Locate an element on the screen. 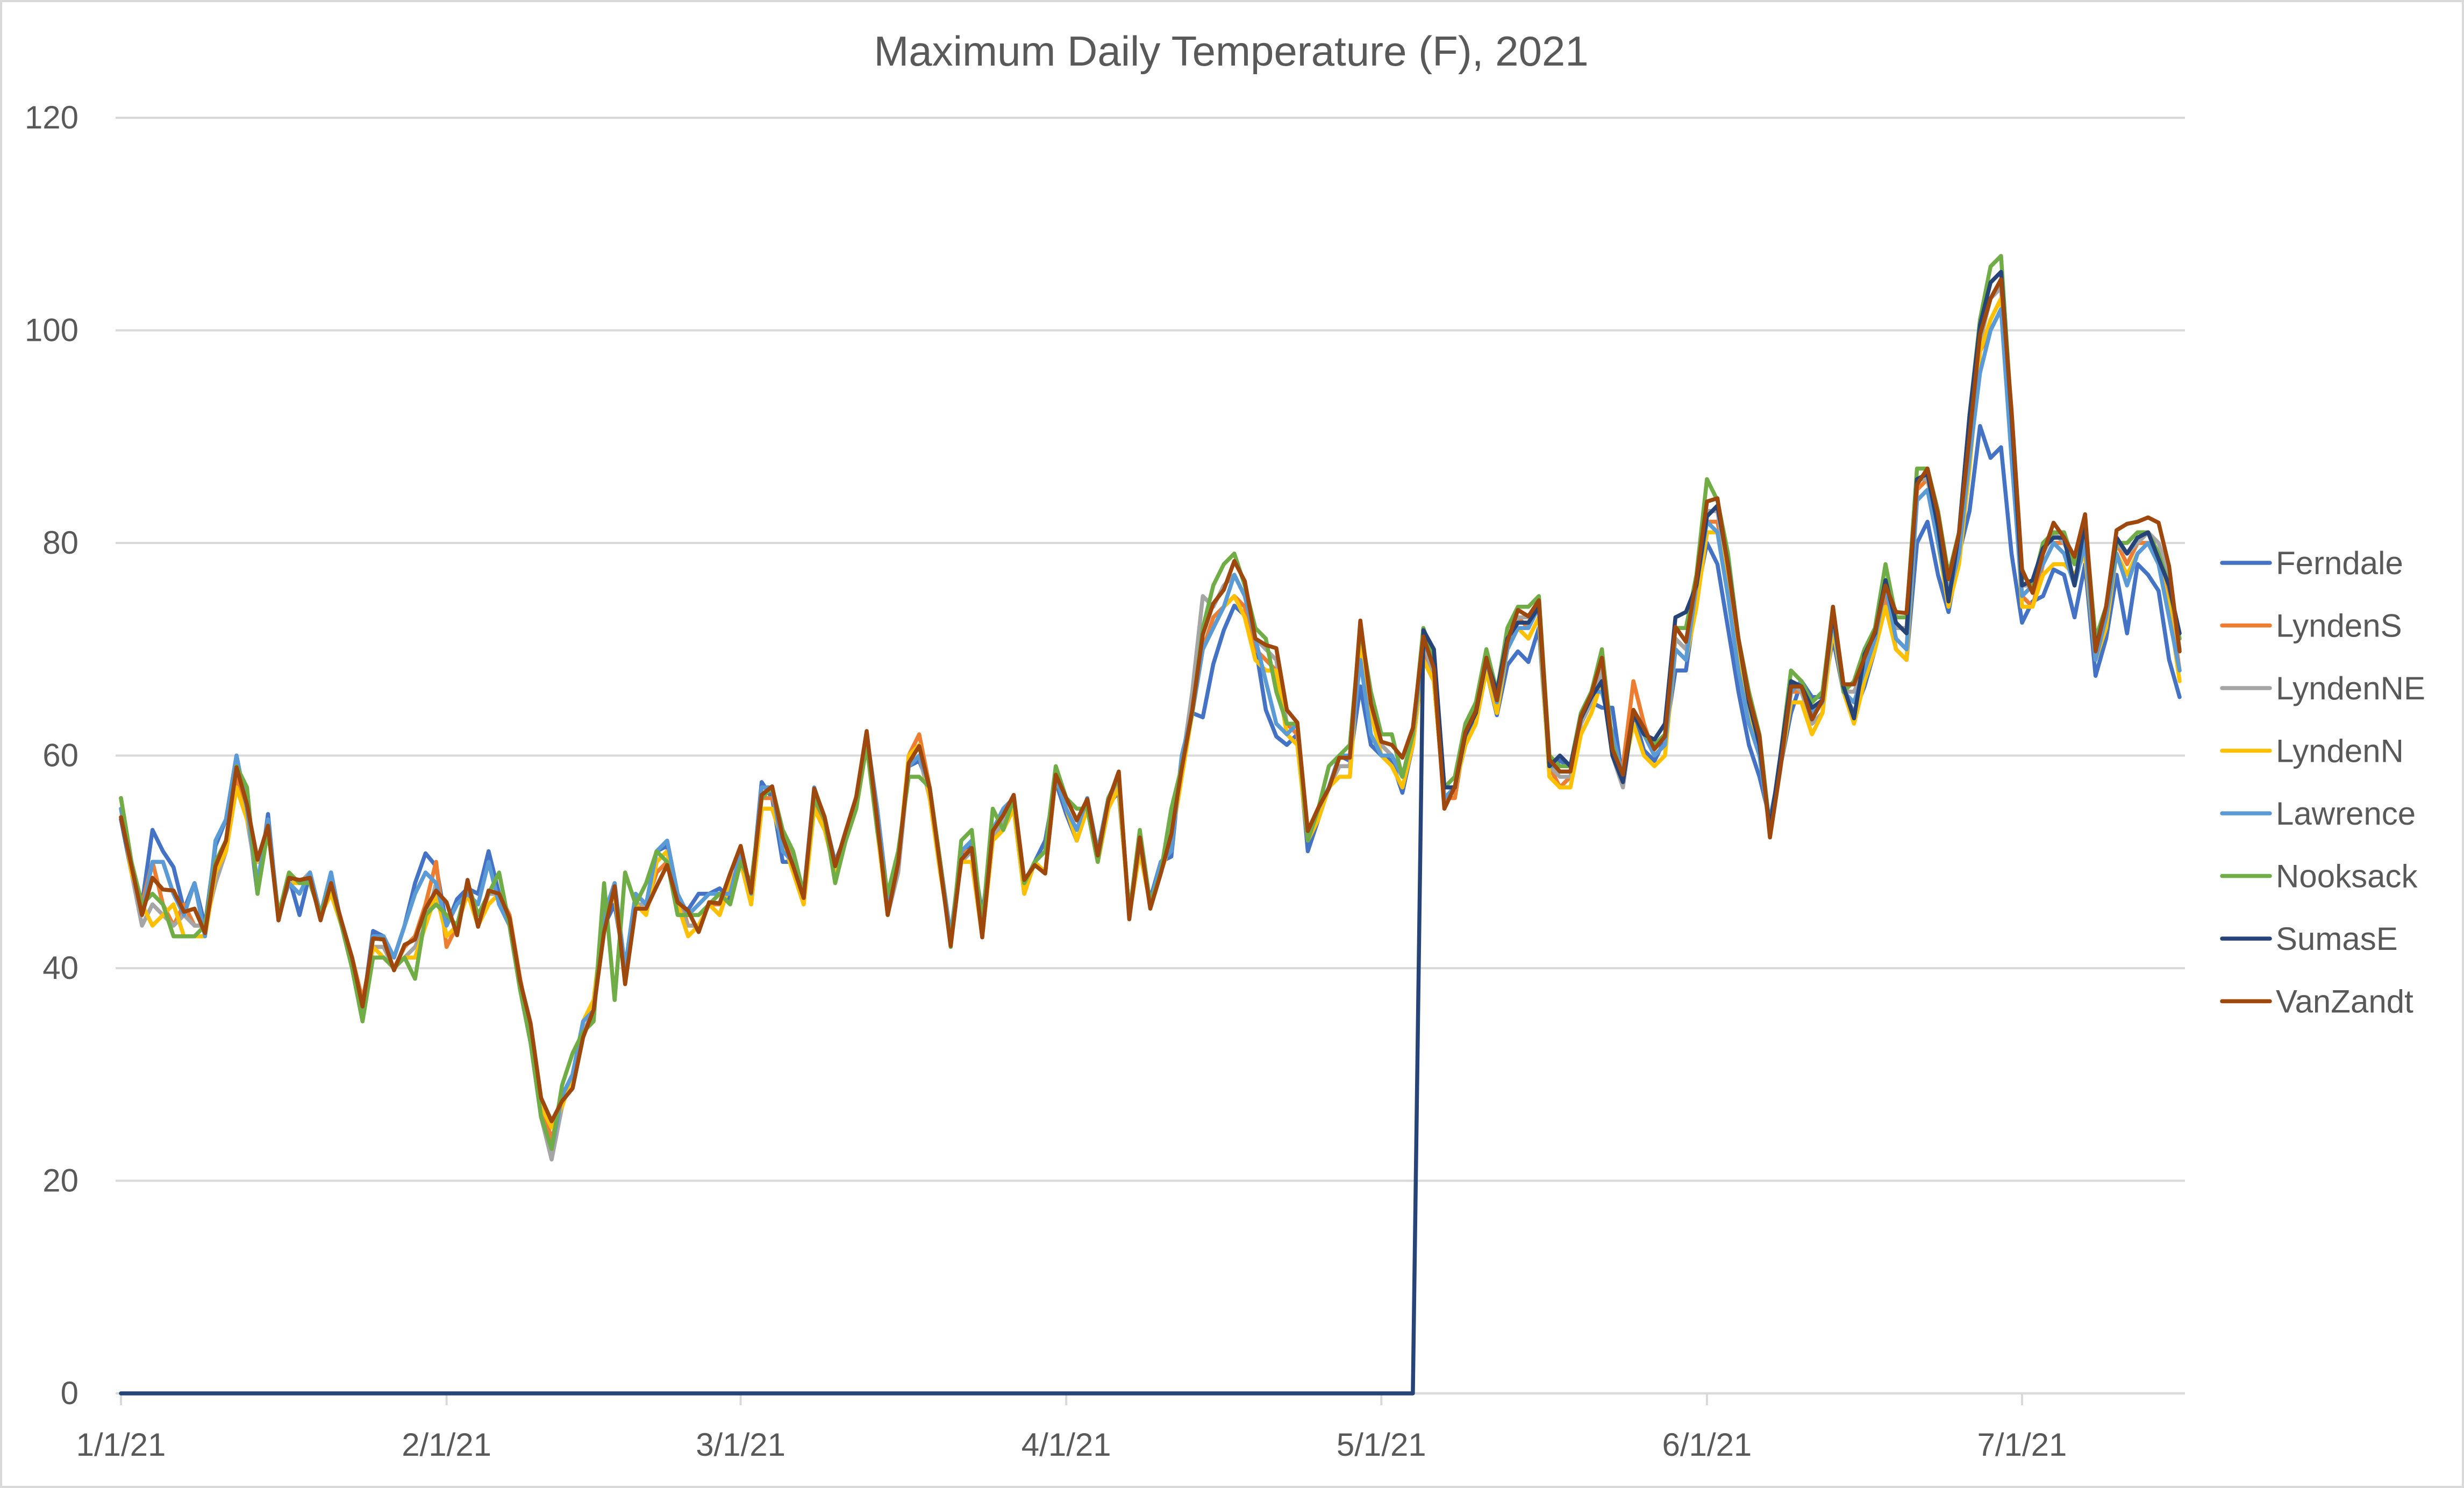 Image resolution: width=2464 pixels, height=1488 pixels. y-tick-label: 40 is located at coordinates (60, 968).